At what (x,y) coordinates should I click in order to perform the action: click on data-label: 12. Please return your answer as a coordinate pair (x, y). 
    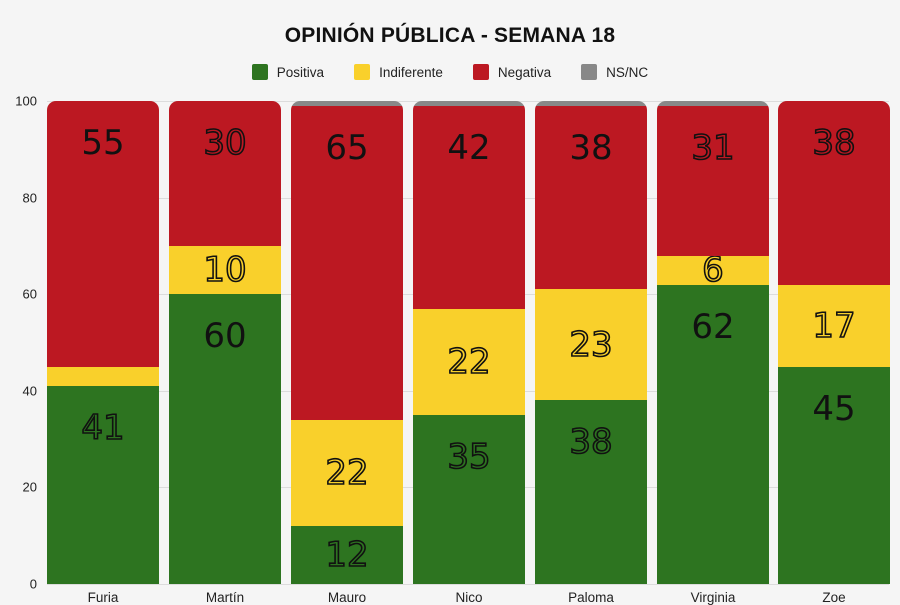
    Looking at the image, I should click on (347, 555).